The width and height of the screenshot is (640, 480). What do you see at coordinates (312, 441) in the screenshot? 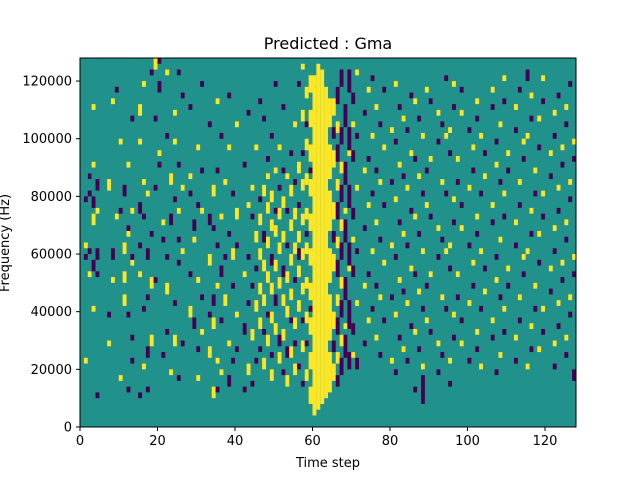
I see `x-tick-label: 60` at bounding box center [312, 441].